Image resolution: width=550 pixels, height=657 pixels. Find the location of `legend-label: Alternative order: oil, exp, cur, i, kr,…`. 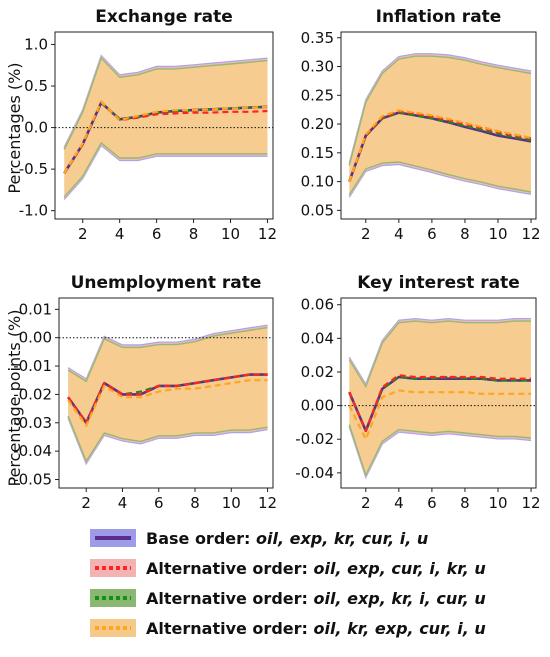

legend-label: Alternative order: oil, exp, cur, i, kr,… is located at coordinates (316, 568).